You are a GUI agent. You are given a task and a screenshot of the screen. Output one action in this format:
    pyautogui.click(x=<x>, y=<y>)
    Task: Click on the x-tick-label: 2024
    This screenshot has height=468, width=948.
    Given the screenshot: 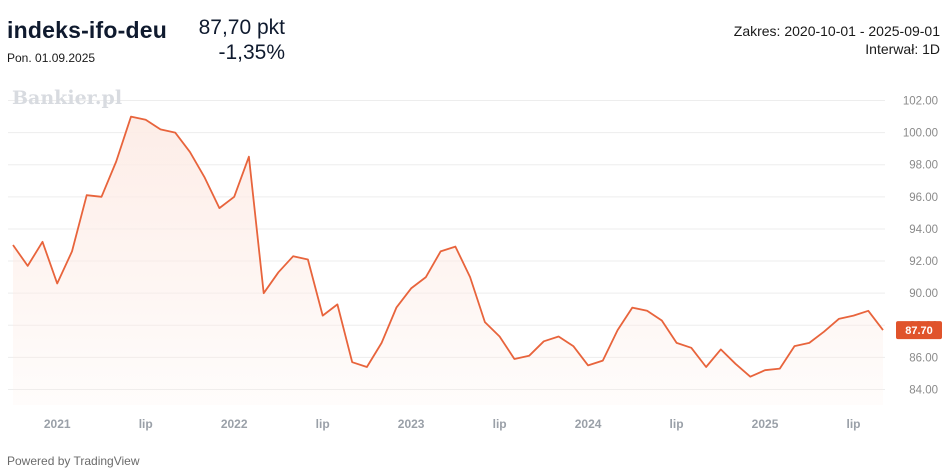 What is the action you would take?
    pyautogui.click(x=588, y=424)
    